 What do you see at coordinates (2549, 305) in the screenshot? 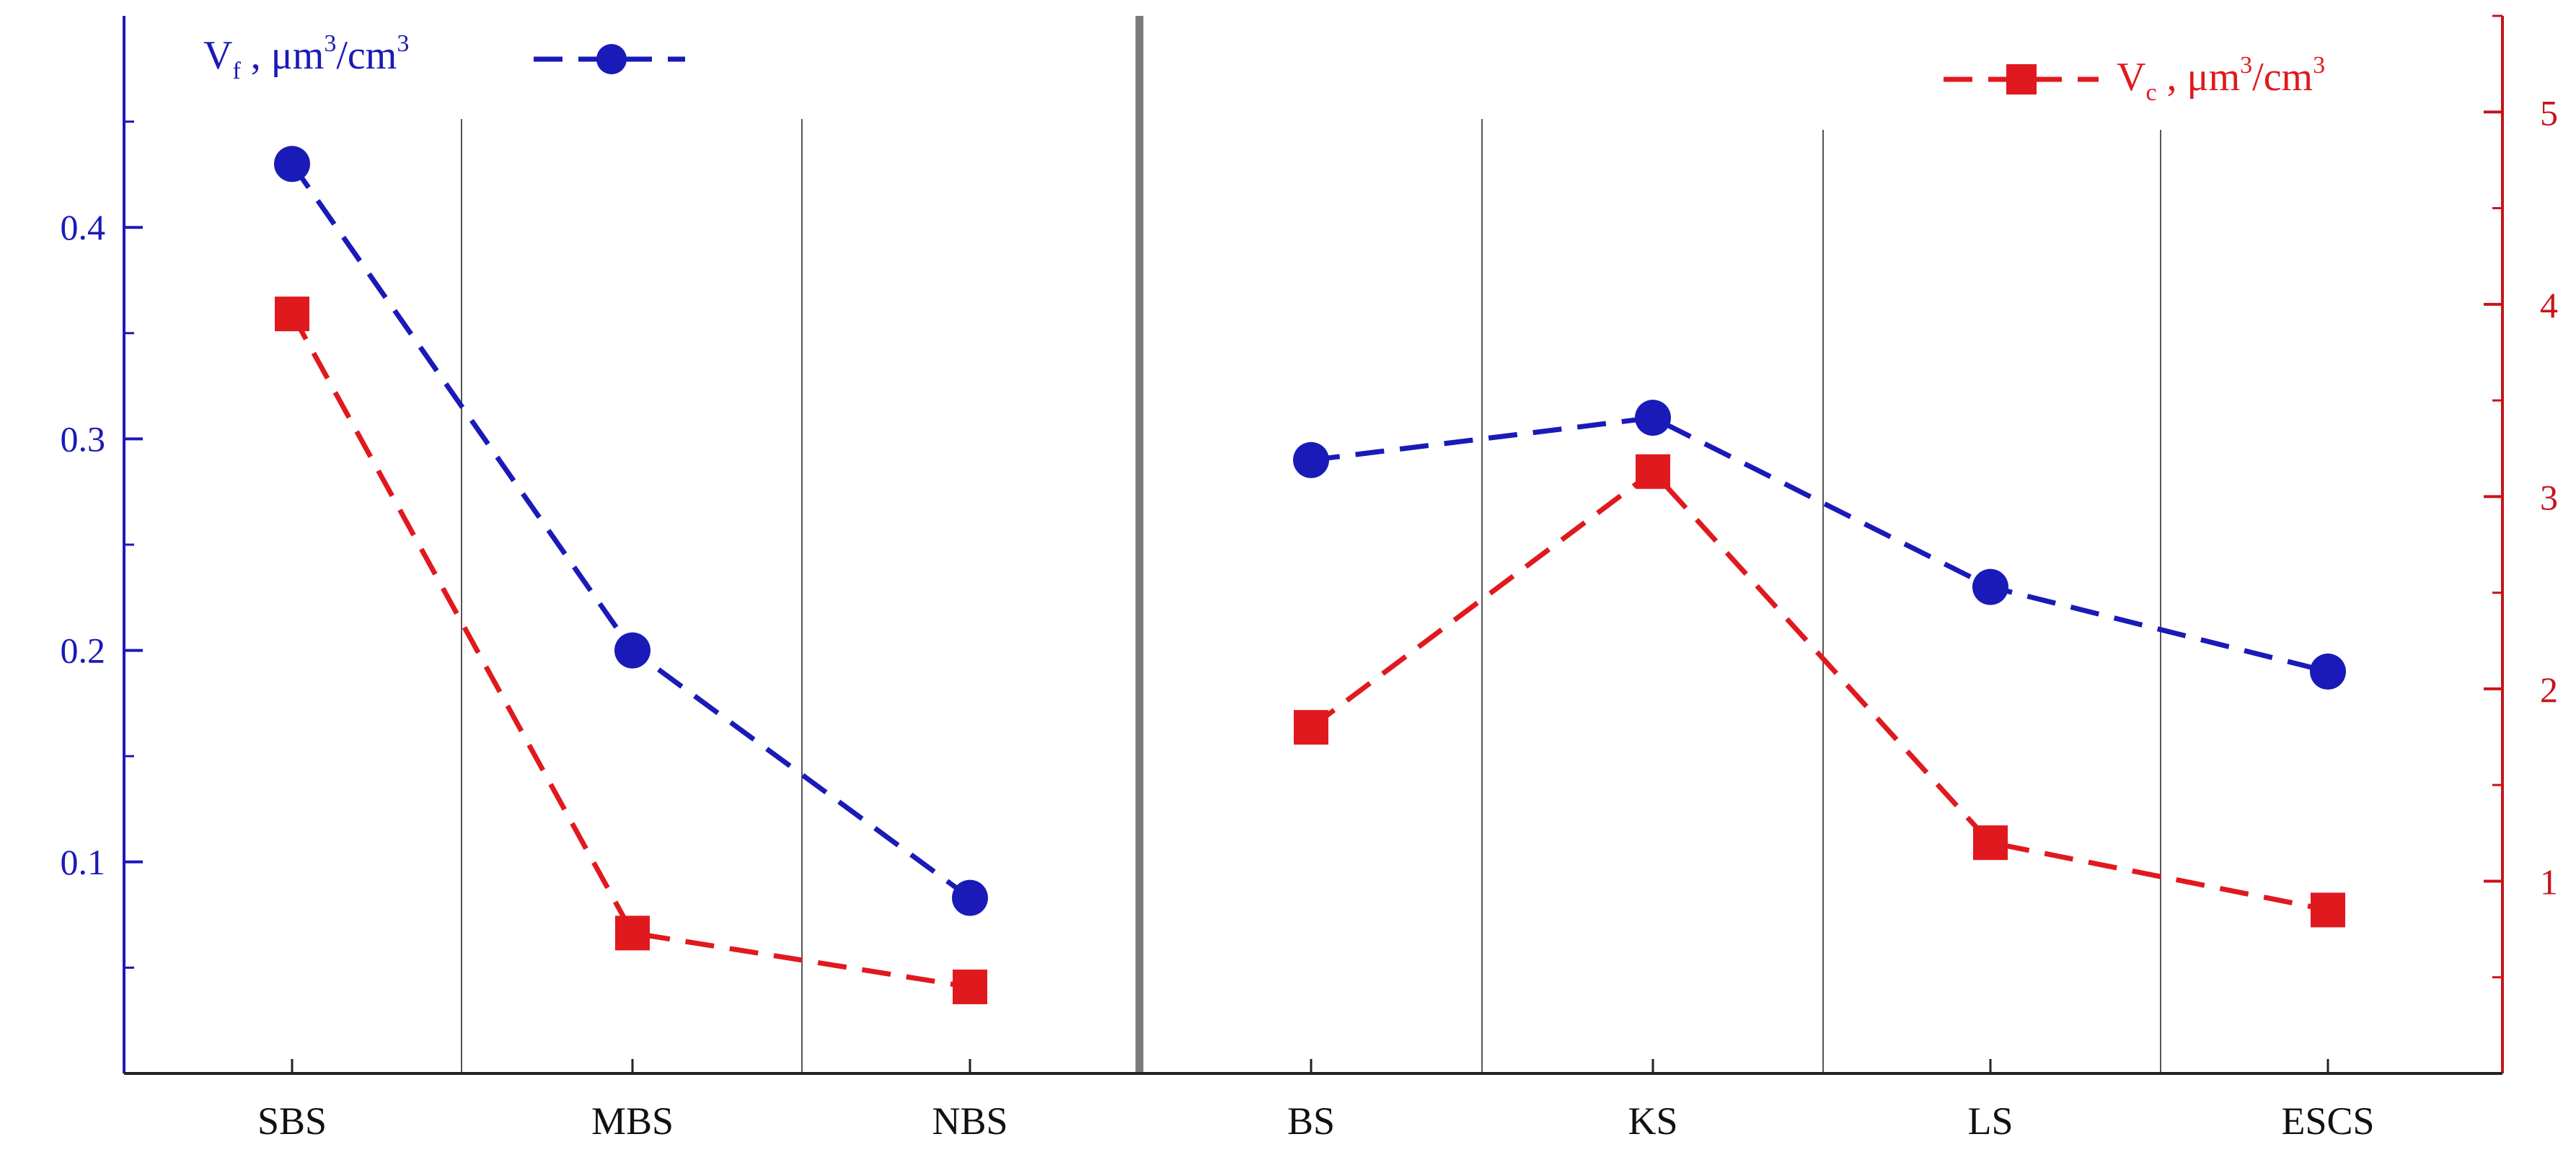
I see `right-tick-label: 4` at bounding box center [2549, 305].